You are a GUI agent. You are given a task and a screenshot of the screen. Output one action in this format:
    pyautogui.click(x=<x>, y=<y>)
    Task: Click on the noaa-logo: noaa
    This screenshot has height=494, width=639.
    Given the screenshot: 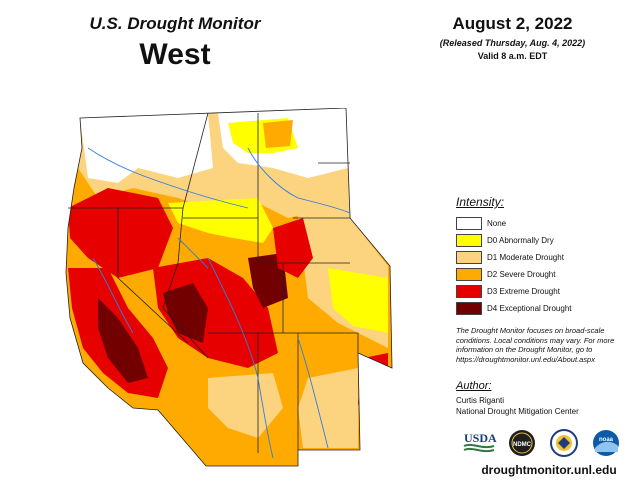 What is the action you would take?
    pyautogui.click(x=606, y=443)
    